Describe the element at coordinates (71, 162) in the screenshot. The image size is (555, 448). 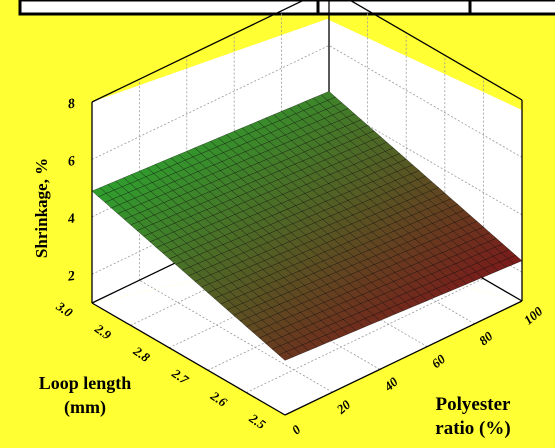
I see `z-tick-label: 6` at that location.